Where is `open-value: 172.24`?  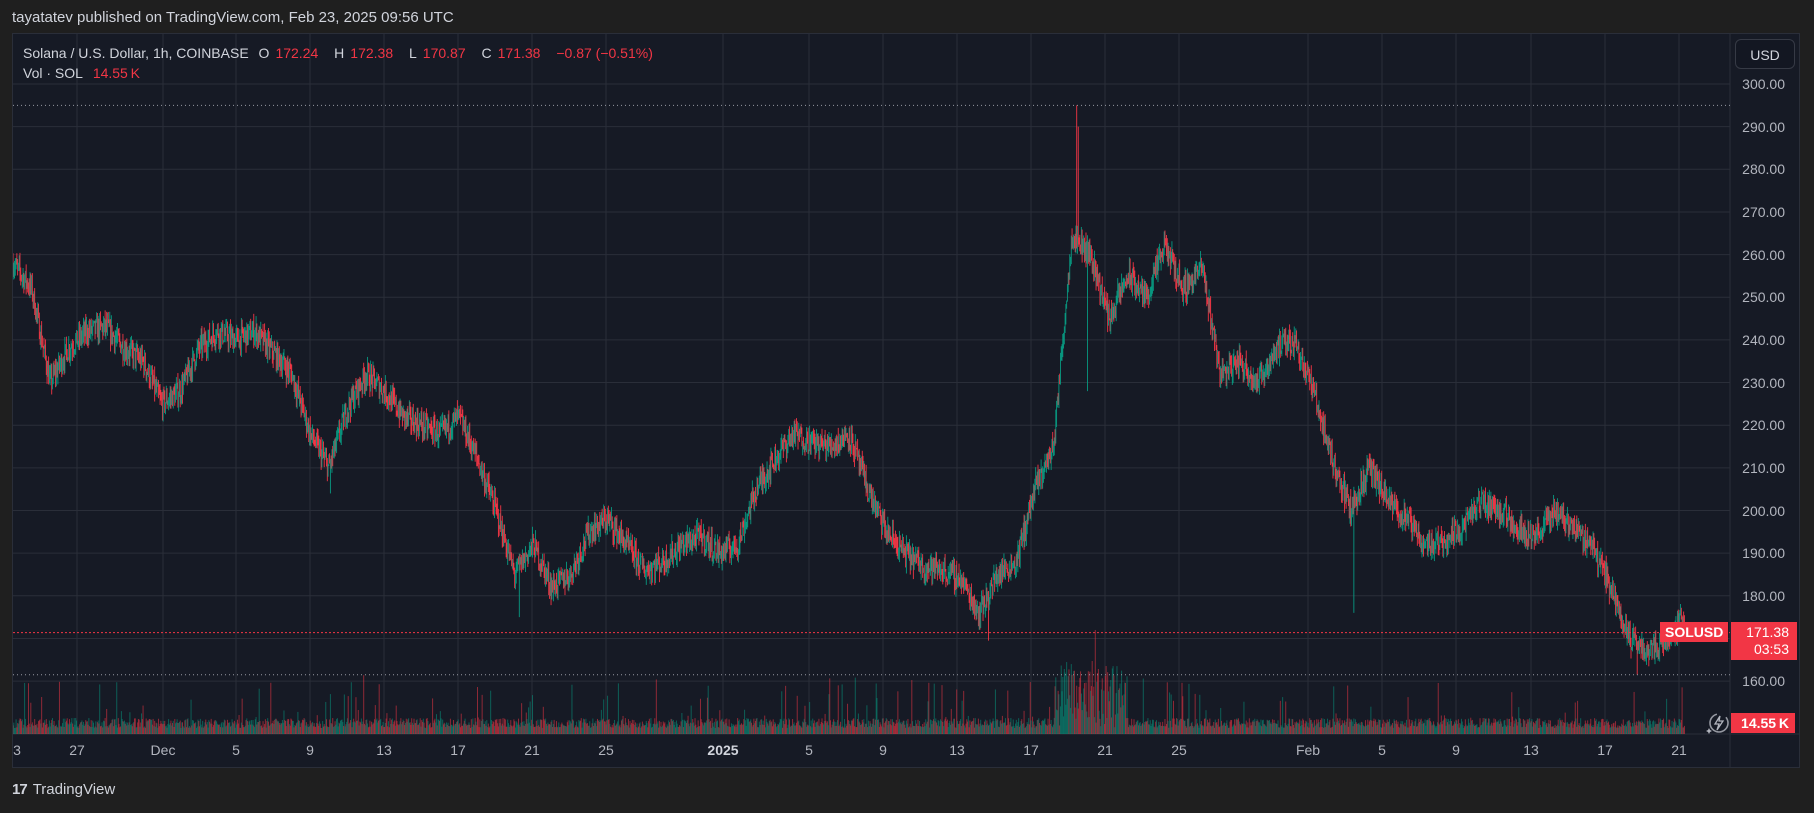
open-value: 172.24 is located at coordinates (297, 53).